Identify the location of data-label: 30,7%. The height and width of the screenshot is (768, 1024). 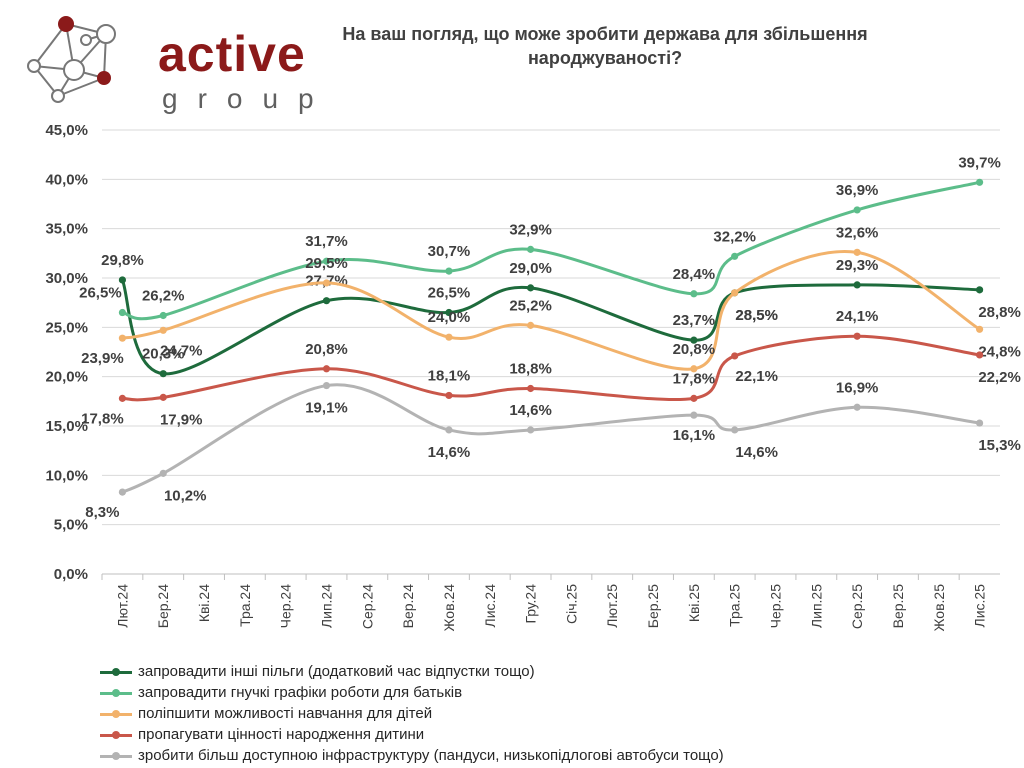
(449, 251).